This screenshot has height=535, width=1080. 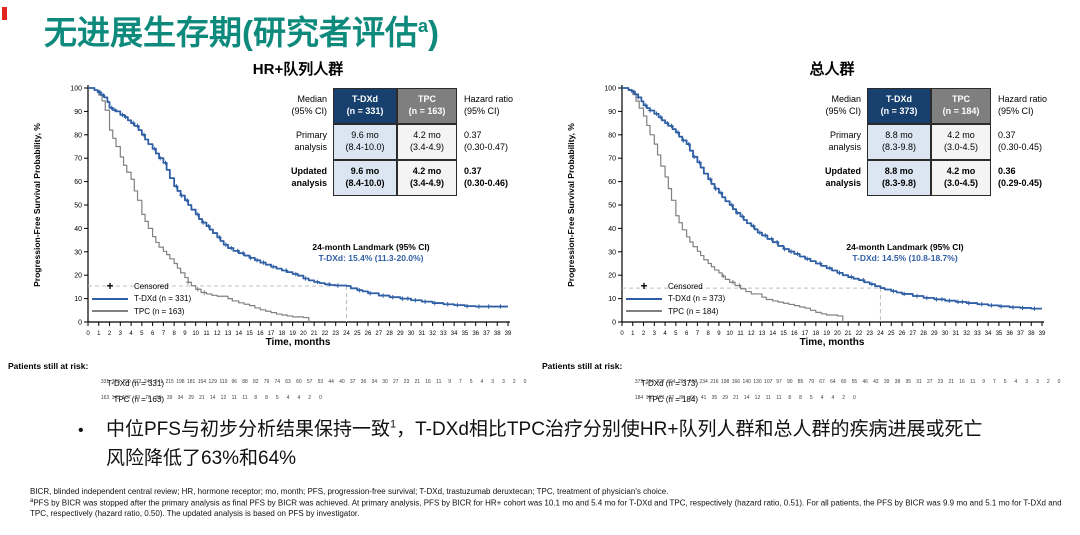 What do you see at coordinates (422, 334) in the screenshot?
I see `x-tick-label: 31` at bounding box center [422, 334].